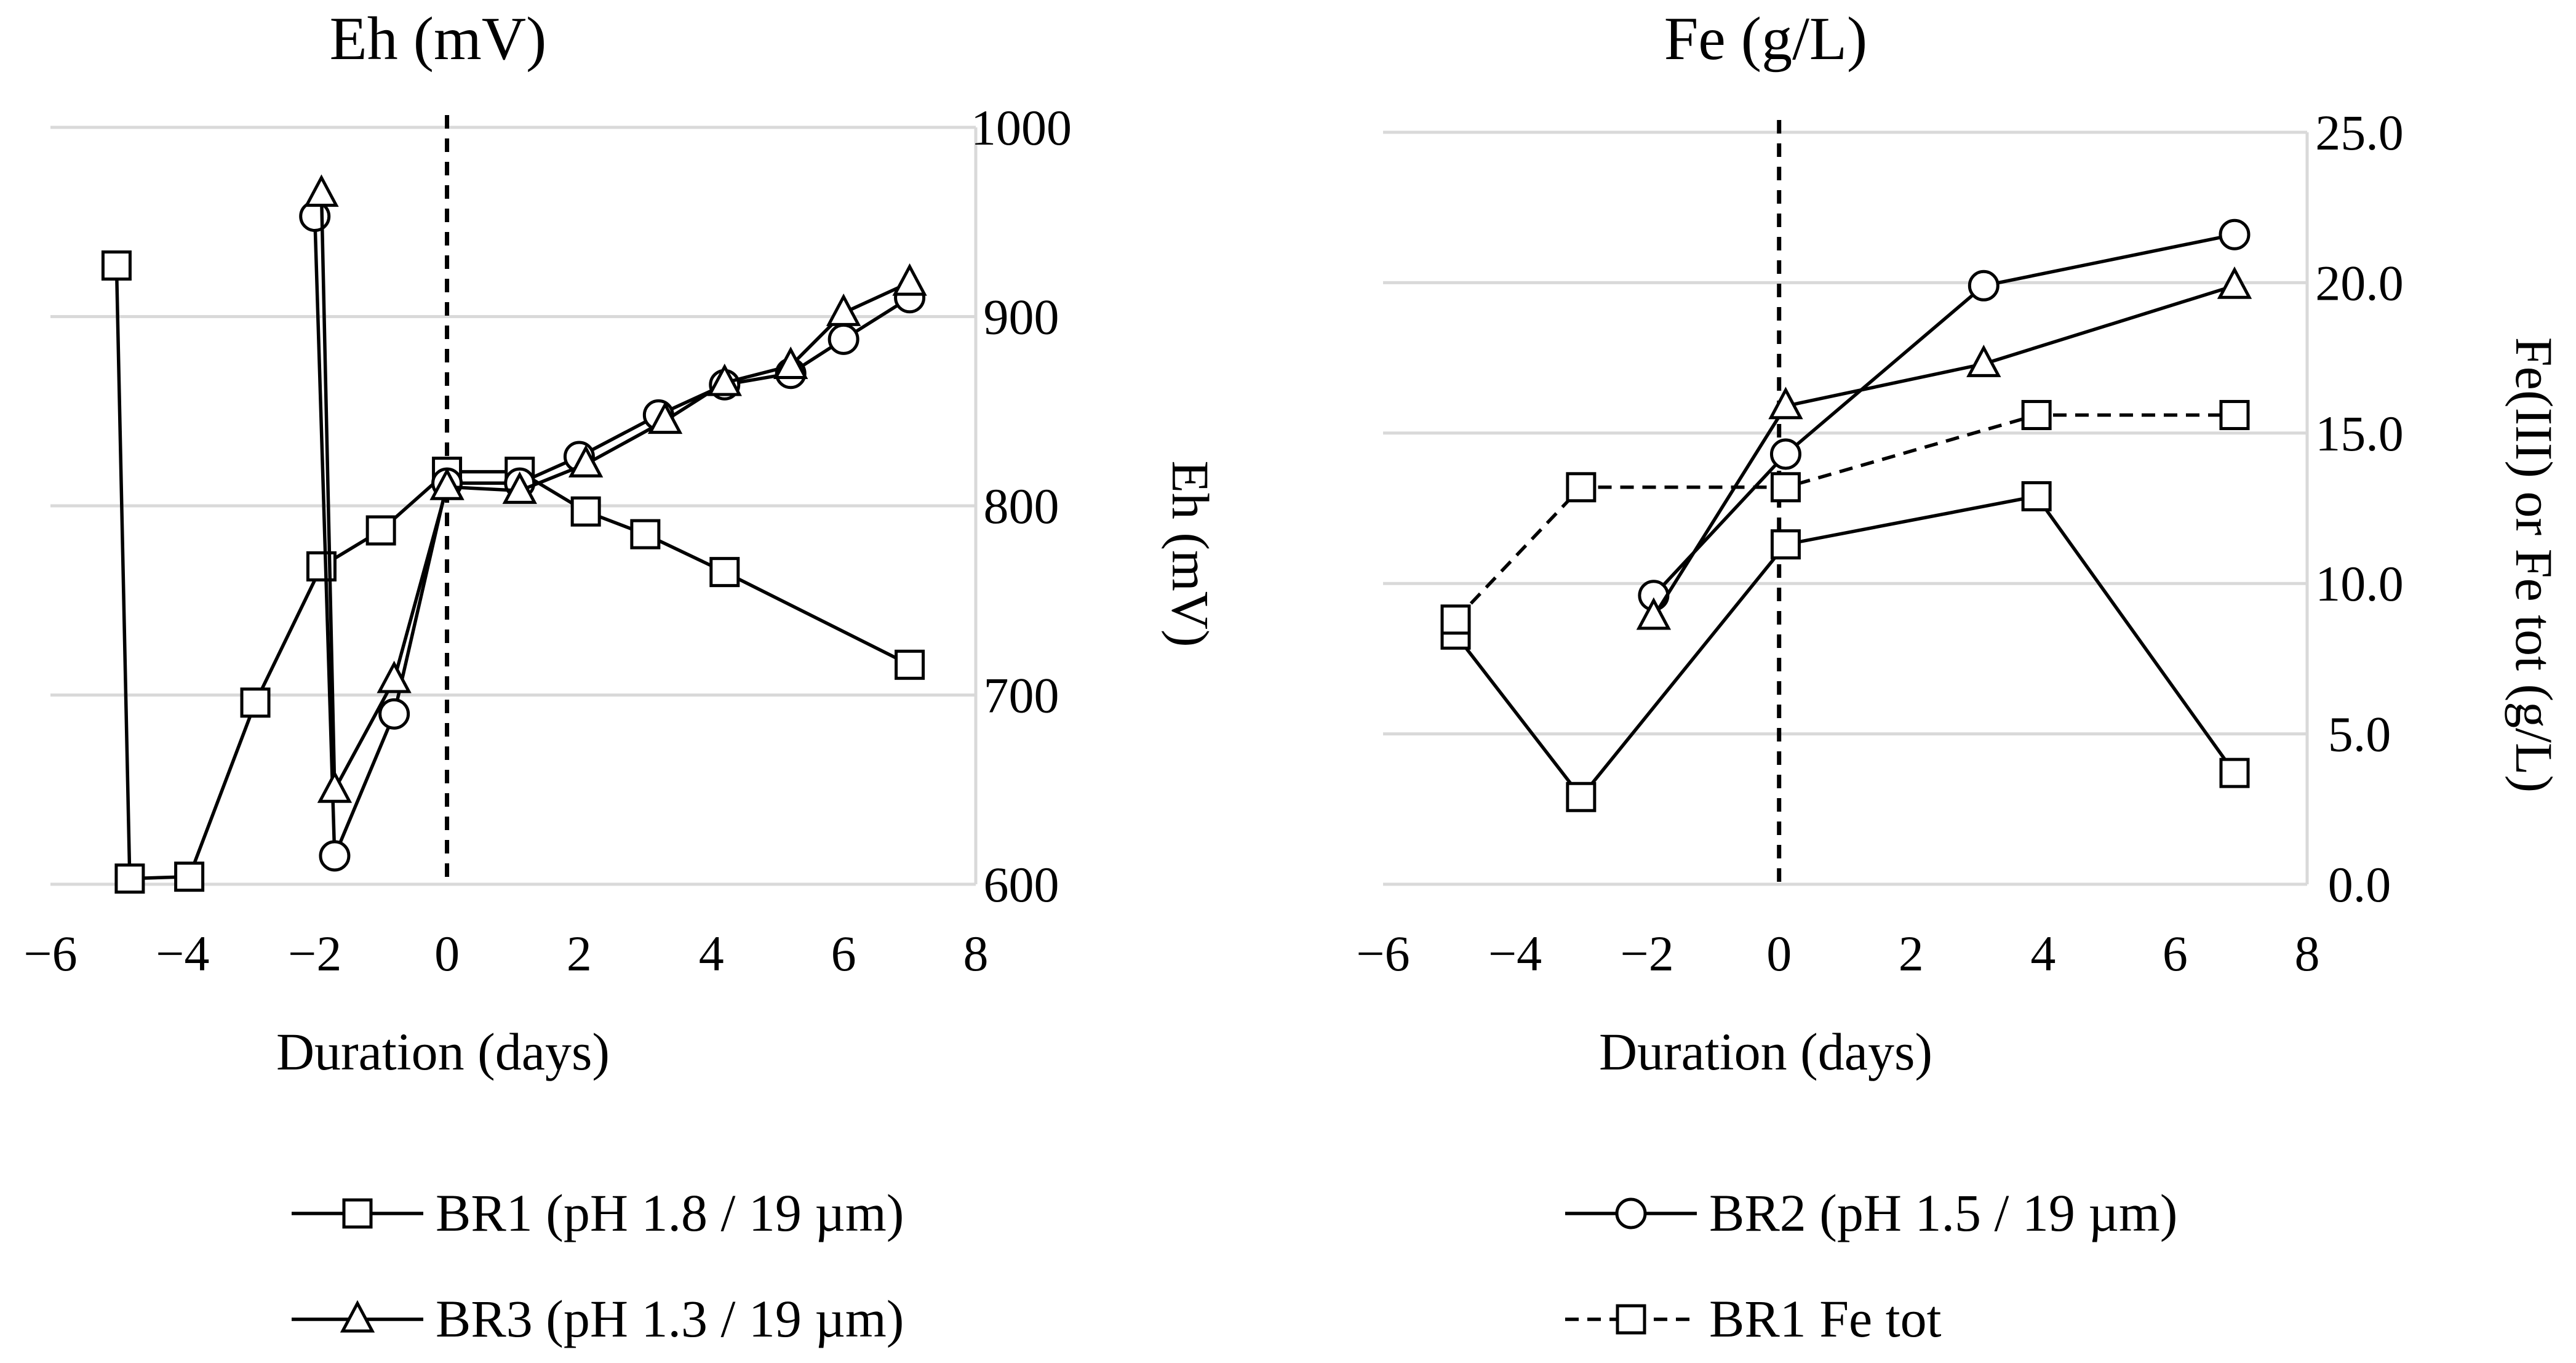 The width and height of the screenshot is (2576, 1363). Describe the element at coordinates (2359, 885) in the screenshot. I see `fe-y-tick-label: 0.0` at that location.